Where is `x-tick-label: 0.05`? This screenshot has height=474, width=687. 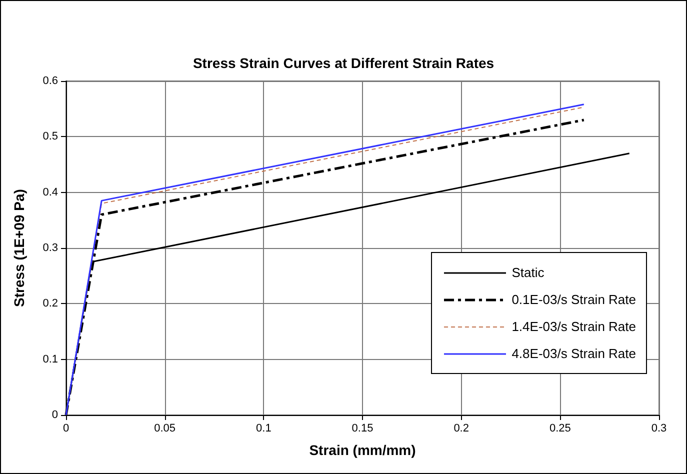 x-tick-label: 0.05 is located at coordinates (165, 428).